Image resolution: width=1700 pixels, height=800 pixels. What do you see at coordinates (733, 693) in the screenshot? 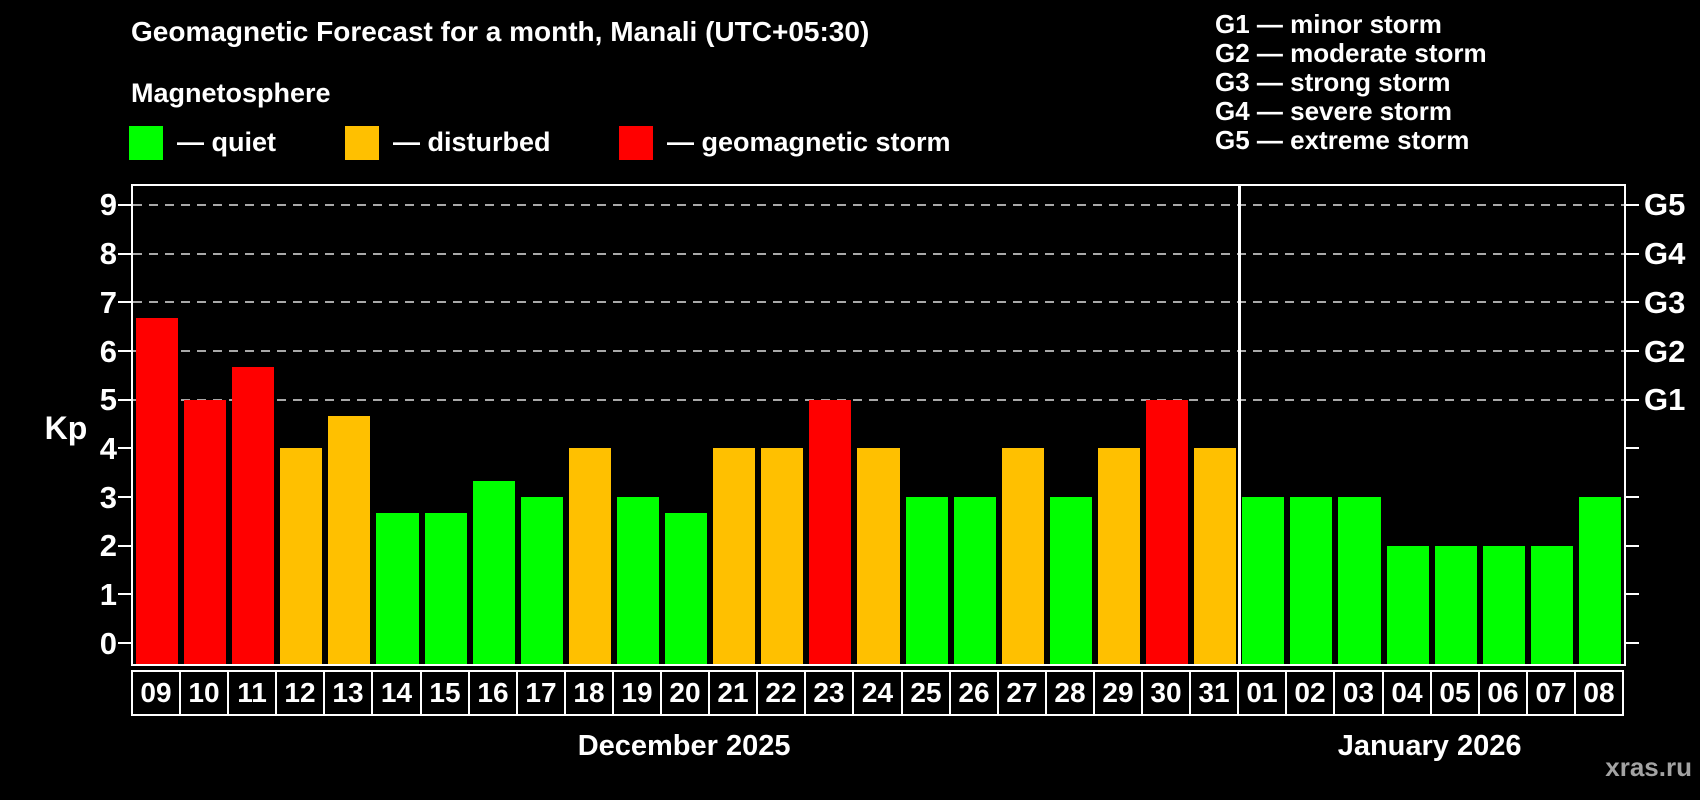
I see `day-label-december-21: 21` at bounding box center [733, 693].